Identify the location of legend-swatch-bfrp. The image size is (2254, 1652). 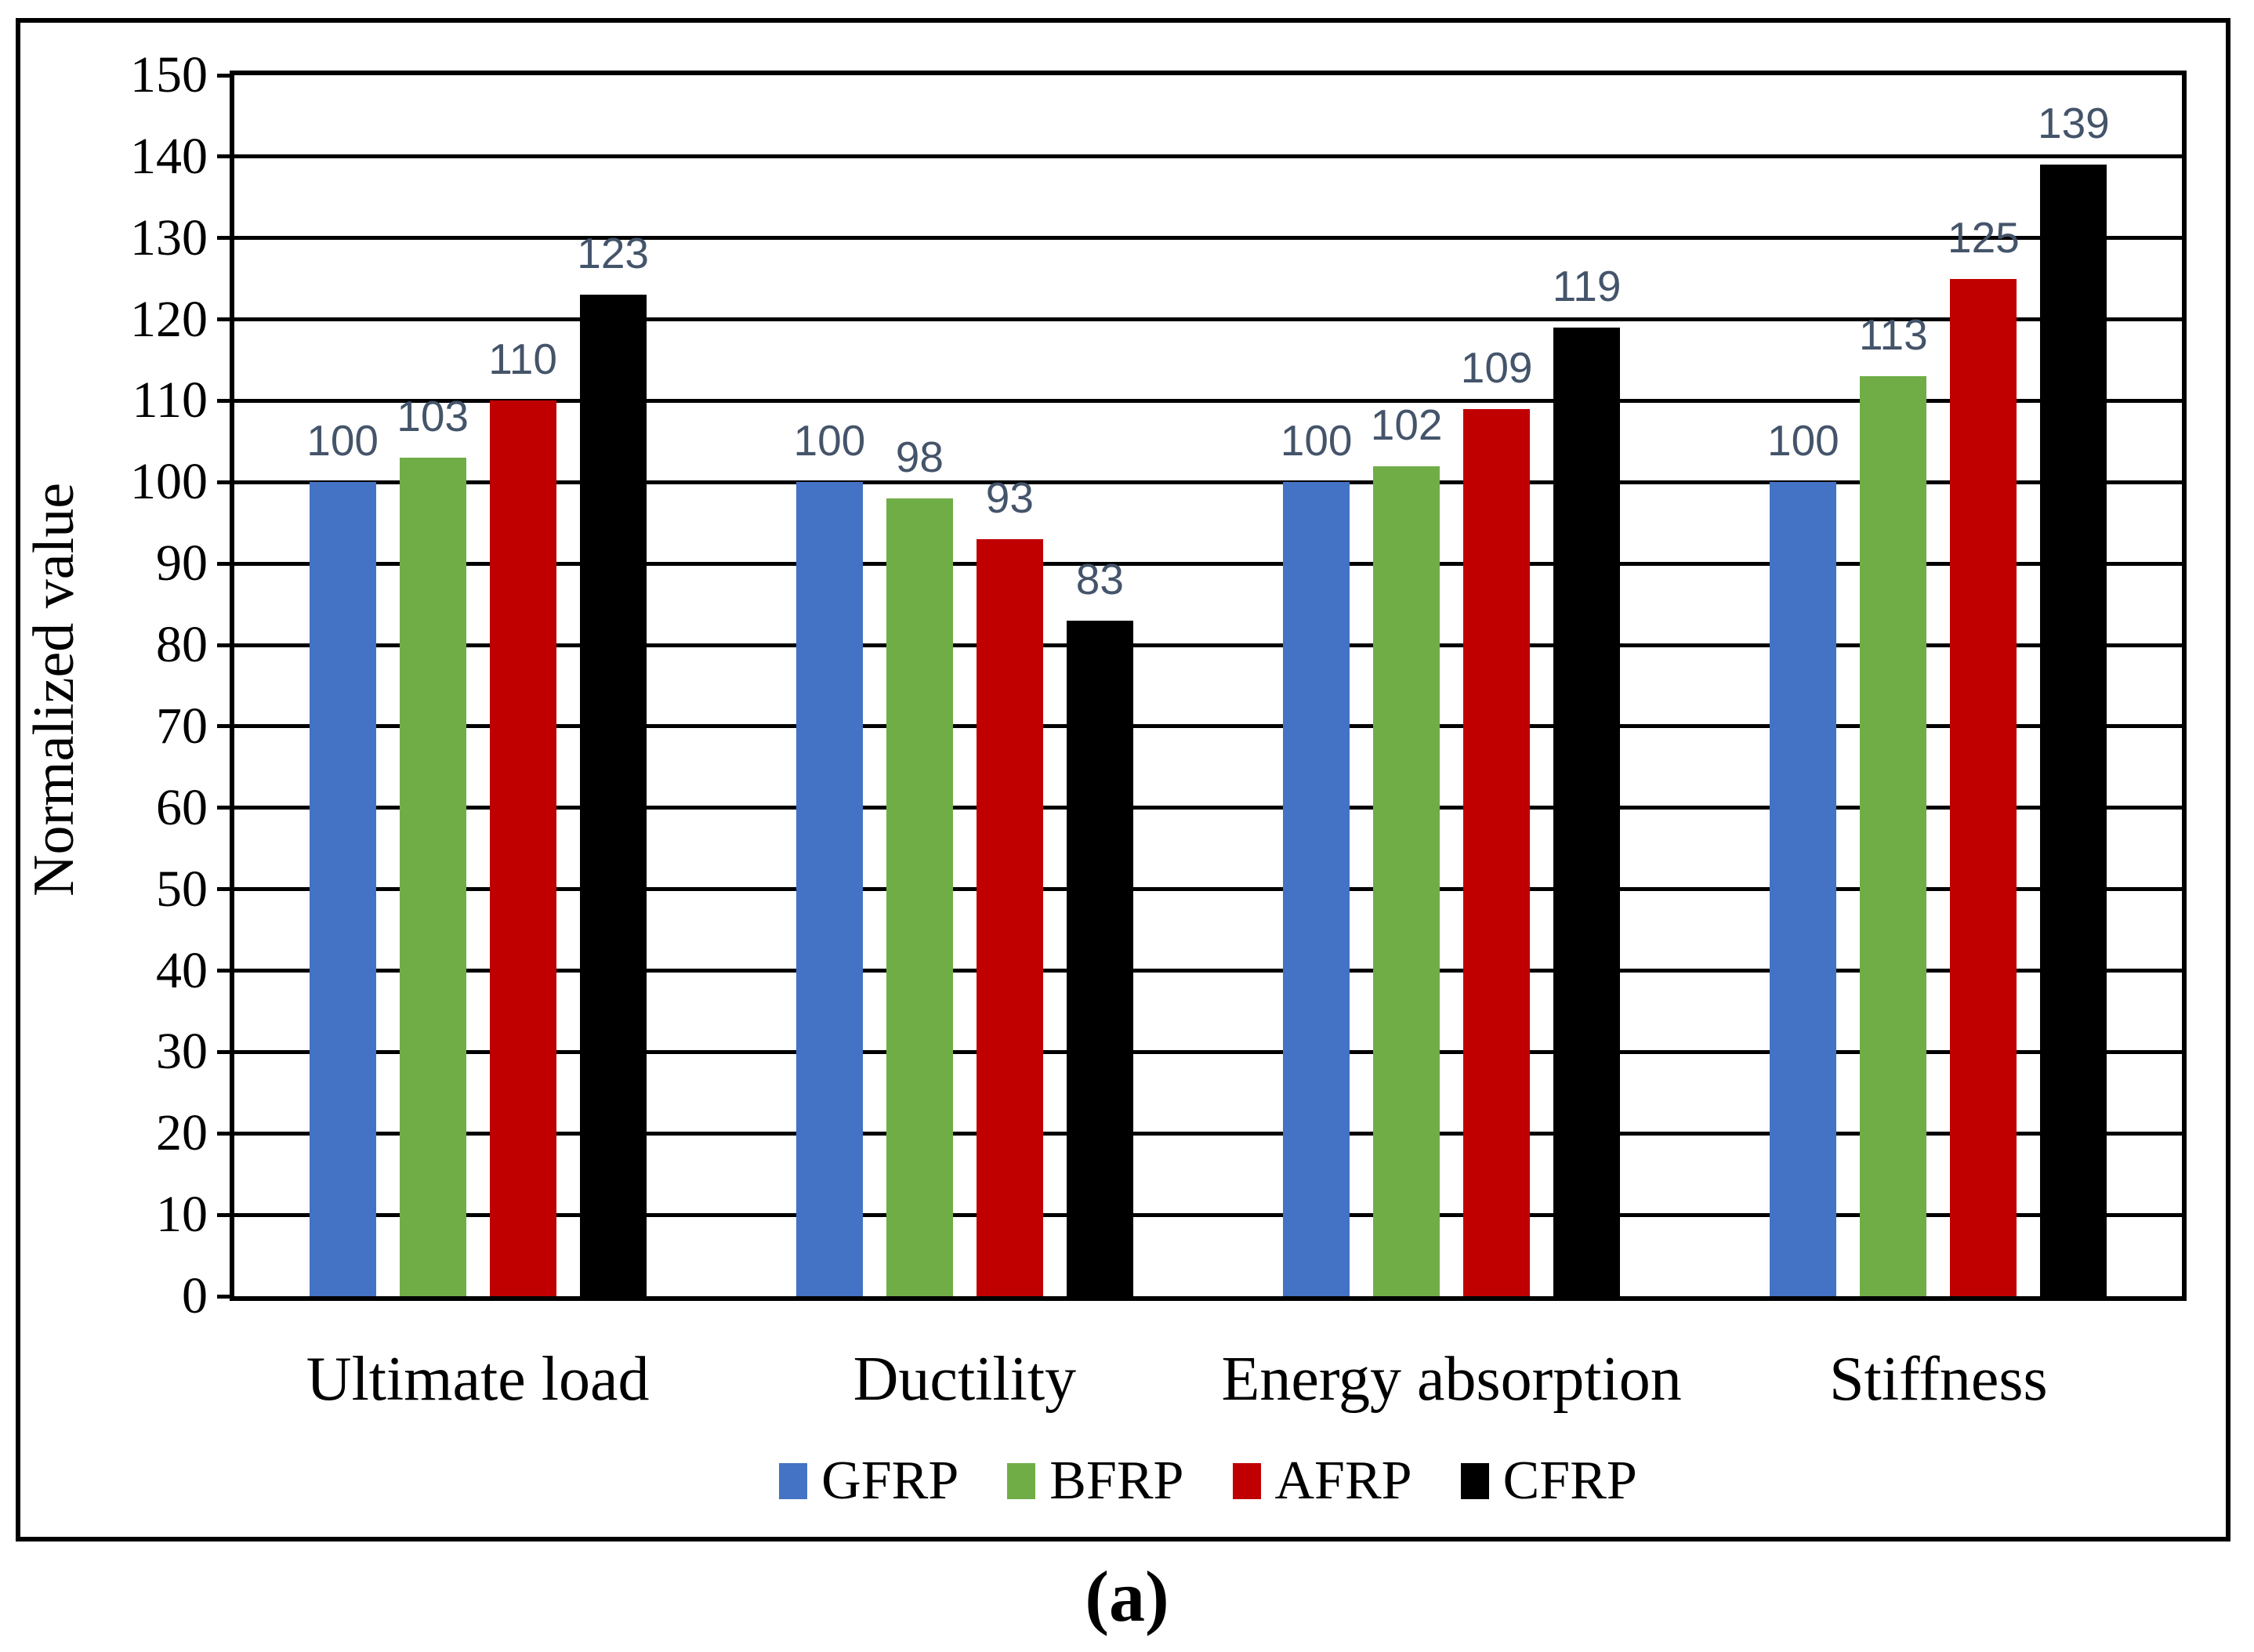
(1021, 1481).